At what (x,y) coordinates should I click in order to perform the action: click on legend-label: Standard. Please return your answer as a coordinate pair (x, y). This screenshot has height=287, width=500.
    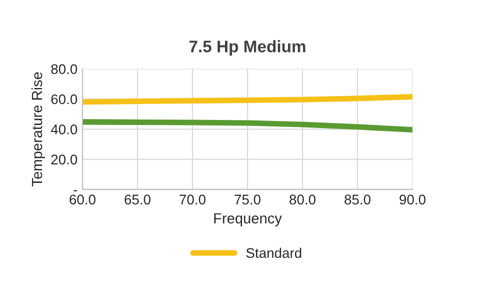
    Looking at the image, I should click on (274, 253).